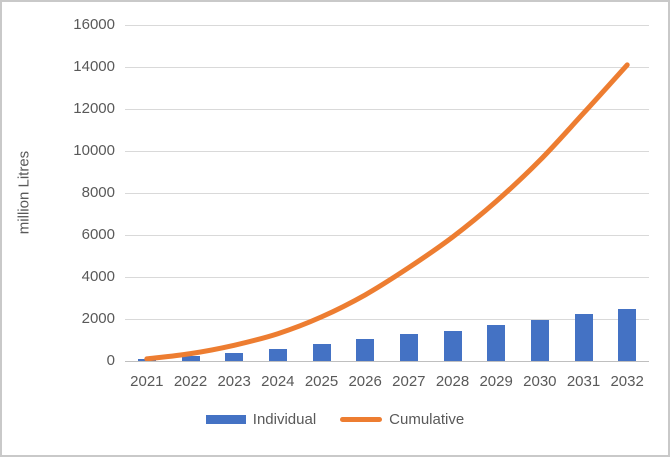 This screenshot has width=670, height=457. I want to click on bar-2032, so click(627, 334).